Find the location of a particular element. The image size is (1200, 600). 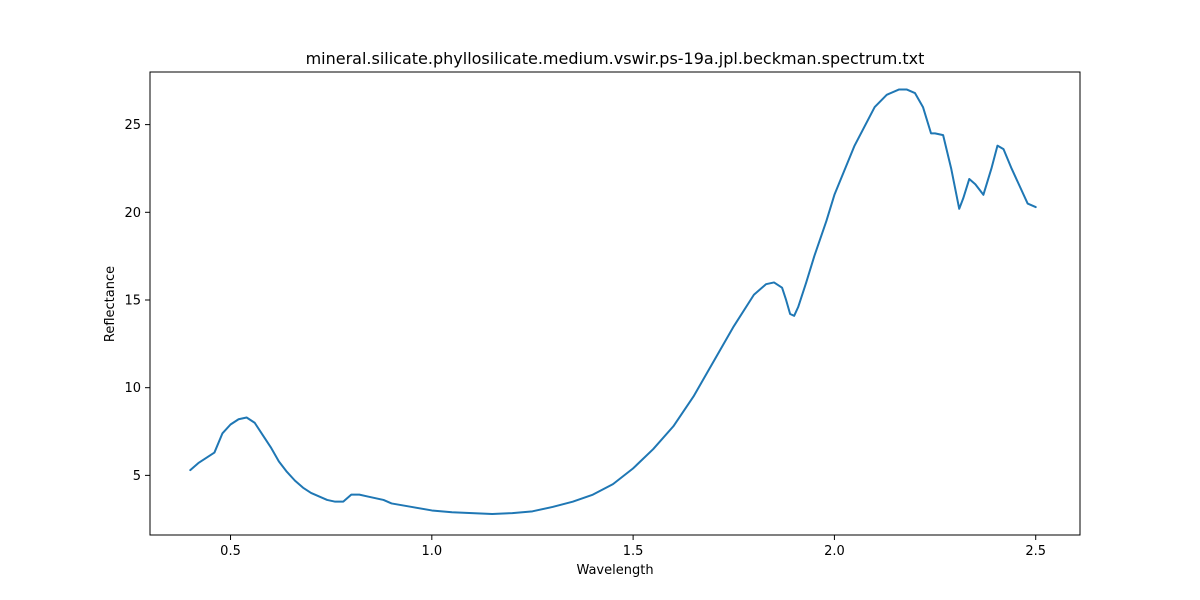

y-tick-label: 15 is located at coordinates (132, 300).